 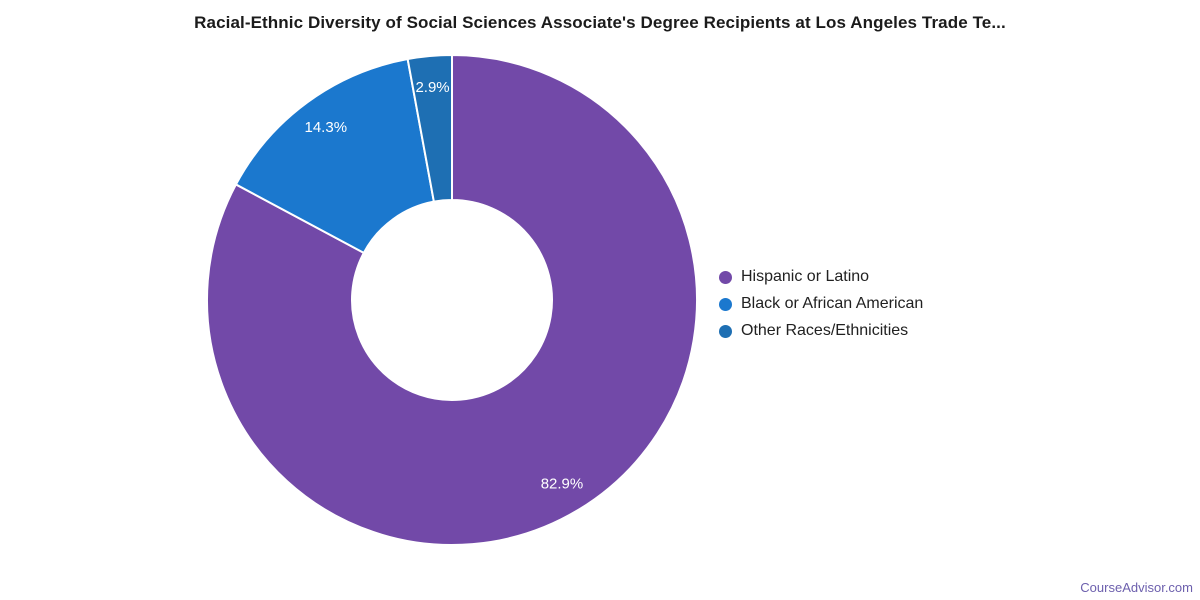 What do you see at coordinates (1136, 587) in the screenshot?
I see `courseadvisor-link: CourseAdvisor.com` at bounding box center [1136, 587].